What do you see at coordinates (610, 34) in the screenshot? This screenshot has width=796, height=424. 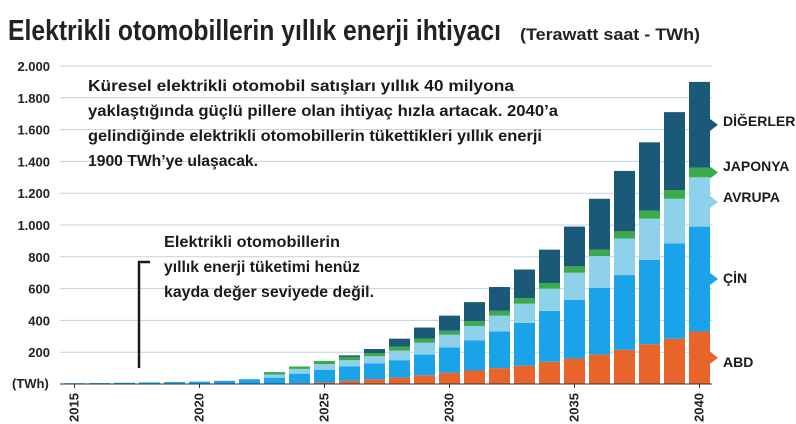 I see `chart-subtitle: (Terawatt saat - TWh)` at bounding box center [610, 34].